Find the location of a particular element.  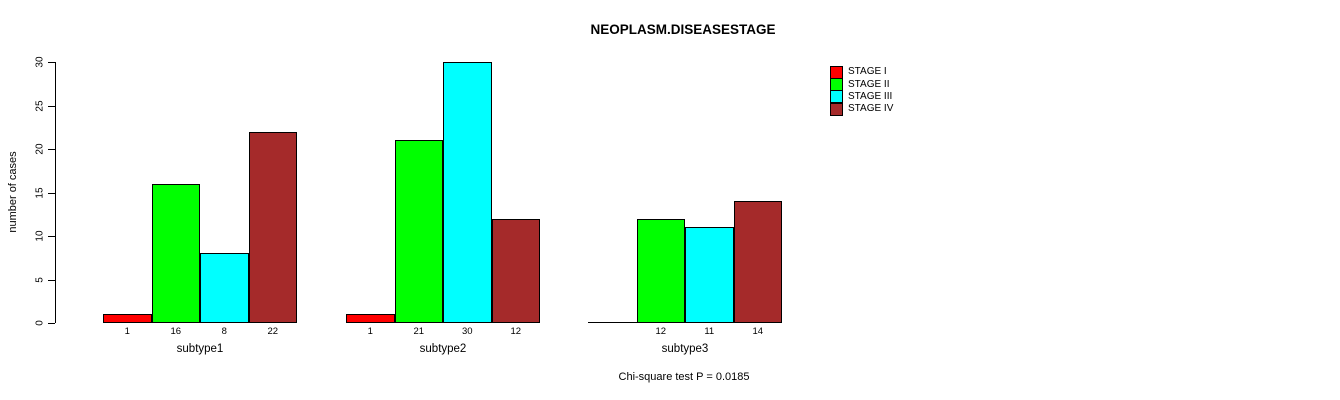

bar-subtype3-stage-ii is located at coordinates (660, 270).